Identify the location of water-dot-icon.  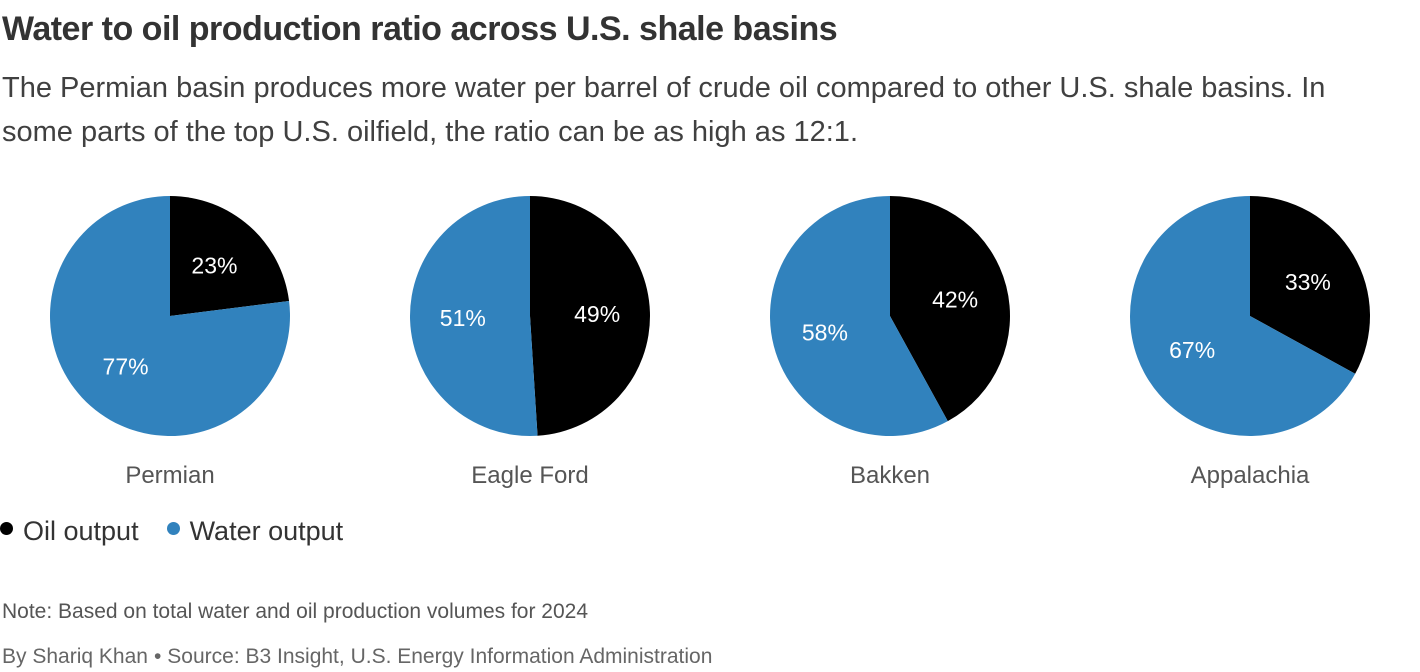
(173, 528).